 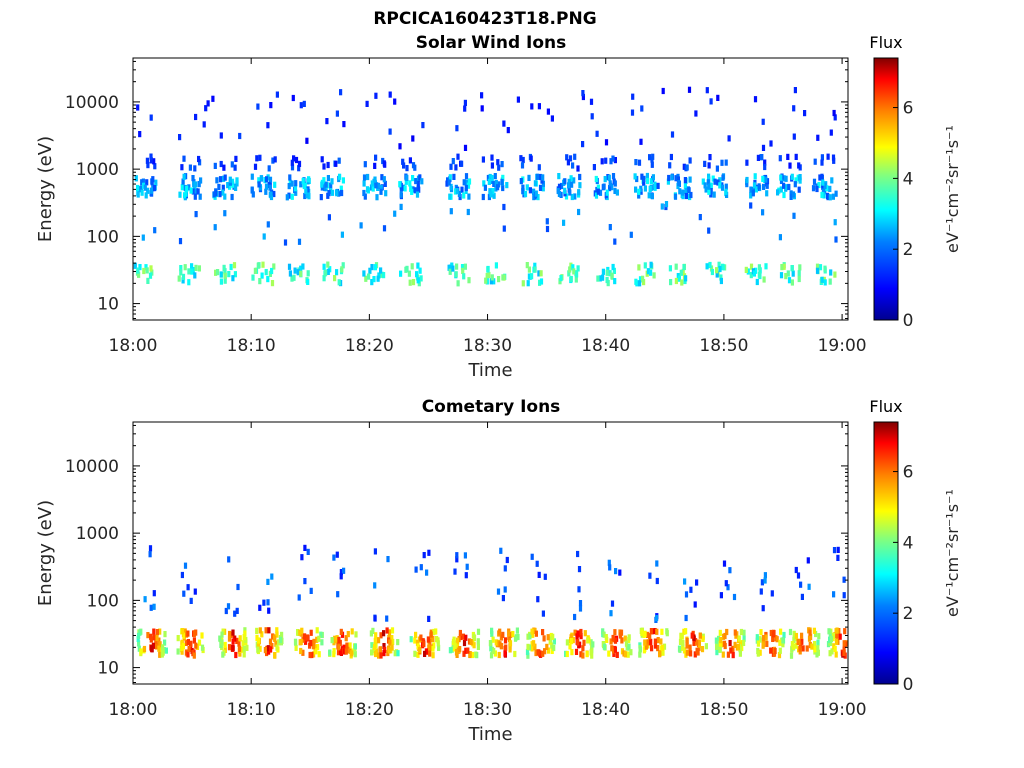 What do you see at coordinates (97, 170) in the screenshot?
I see `y-tick-label: 1000` at bounding box center [97, 170].